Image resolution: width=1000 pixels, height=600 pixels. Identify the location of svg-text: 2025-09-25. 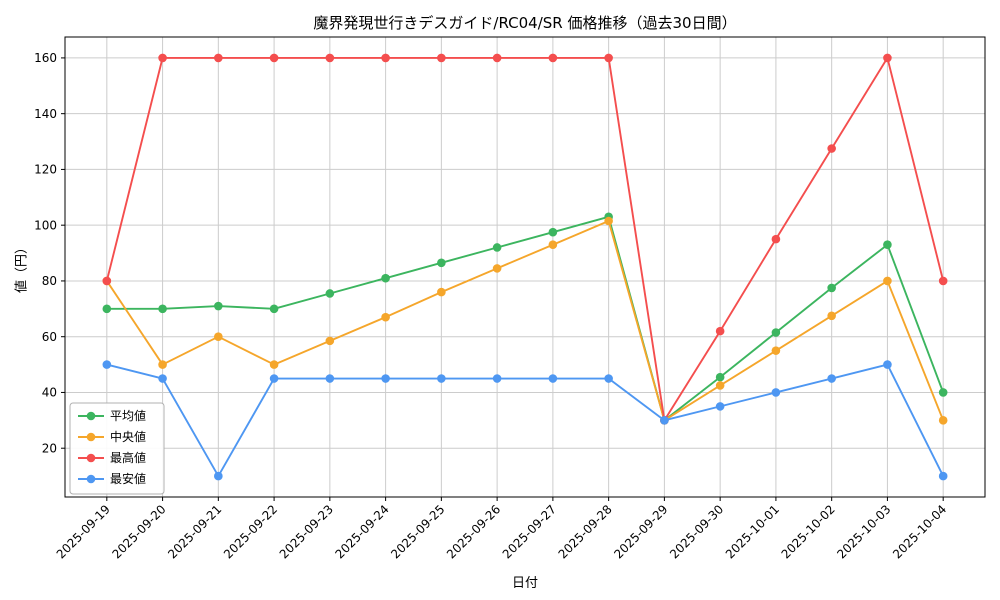
(417, 531).